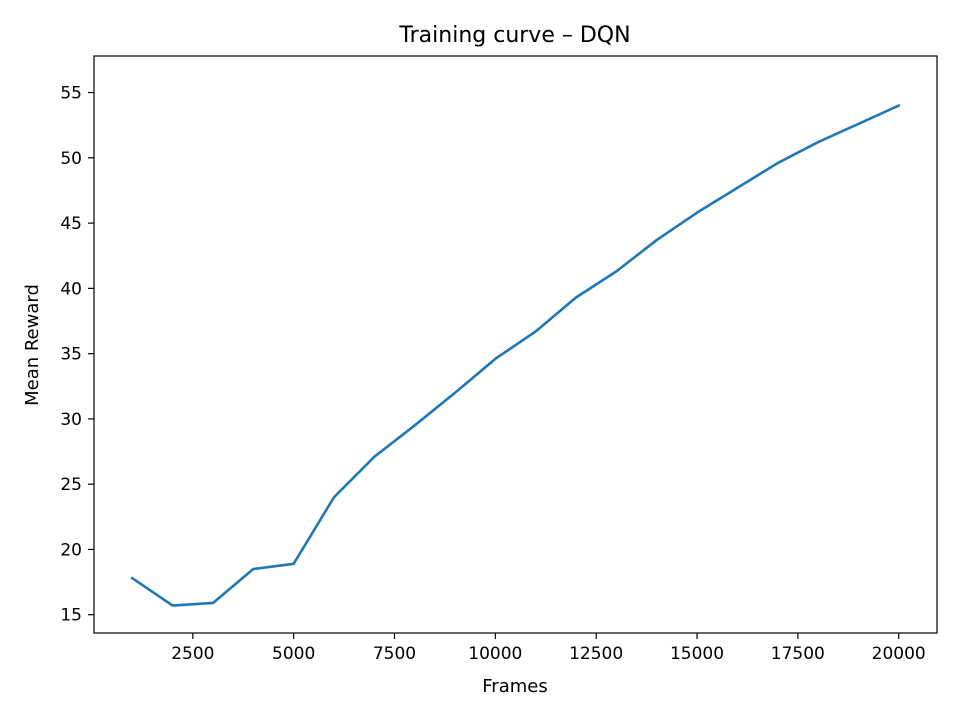  What do you see at coordinates (548, 648) in the screenshot?
I see `x-axis-ticks: 2500 5000 7500 10000 12500 15000 17500 20000` at bounding box center [548, 648].